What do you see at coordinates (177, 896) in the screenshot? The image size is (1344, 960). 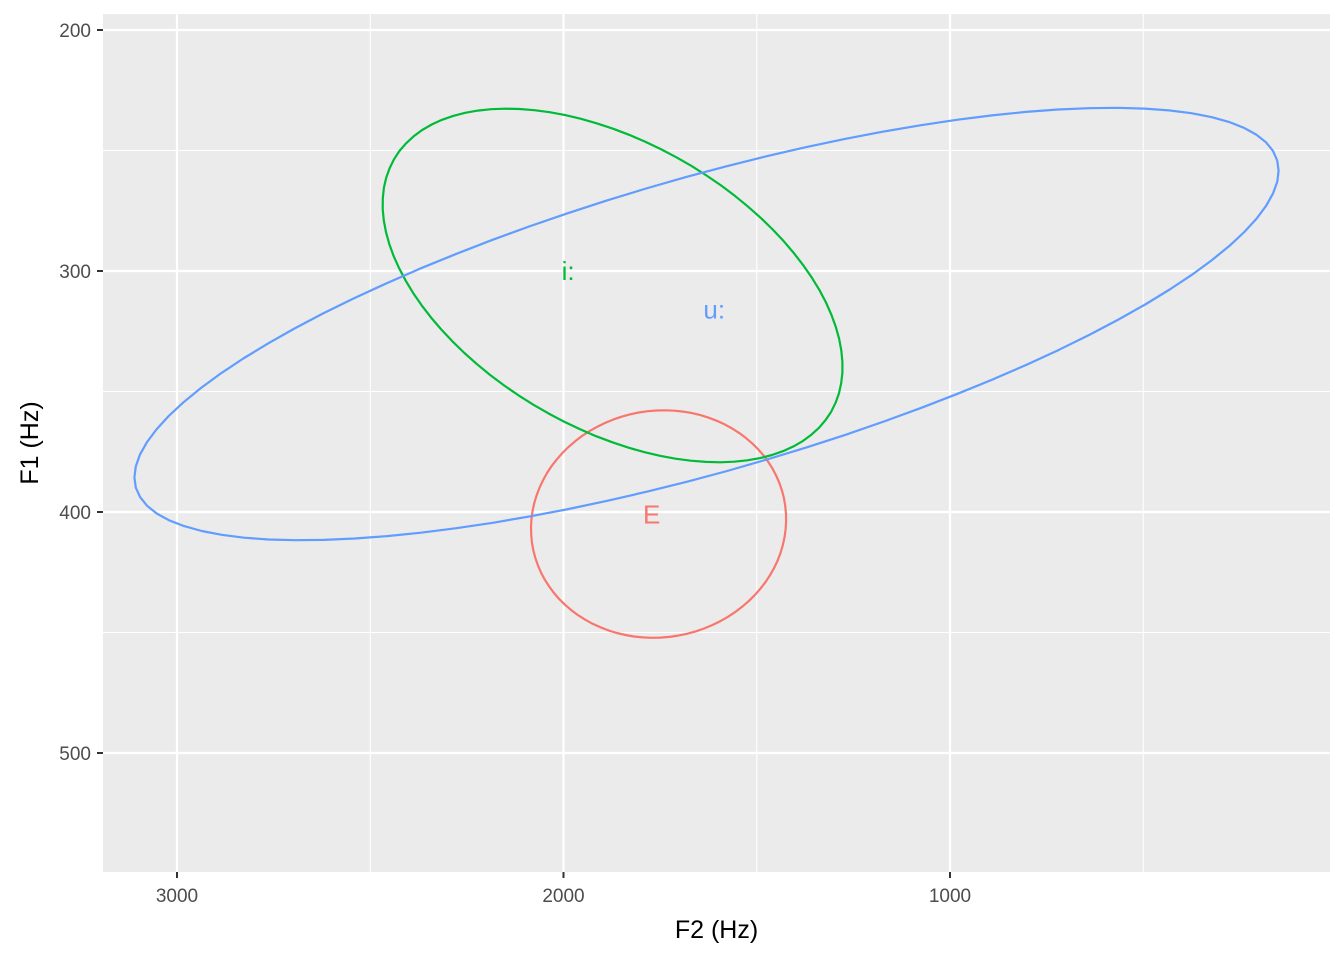 I see `x-tick-label: 3000` at bounding box center [177, 896].